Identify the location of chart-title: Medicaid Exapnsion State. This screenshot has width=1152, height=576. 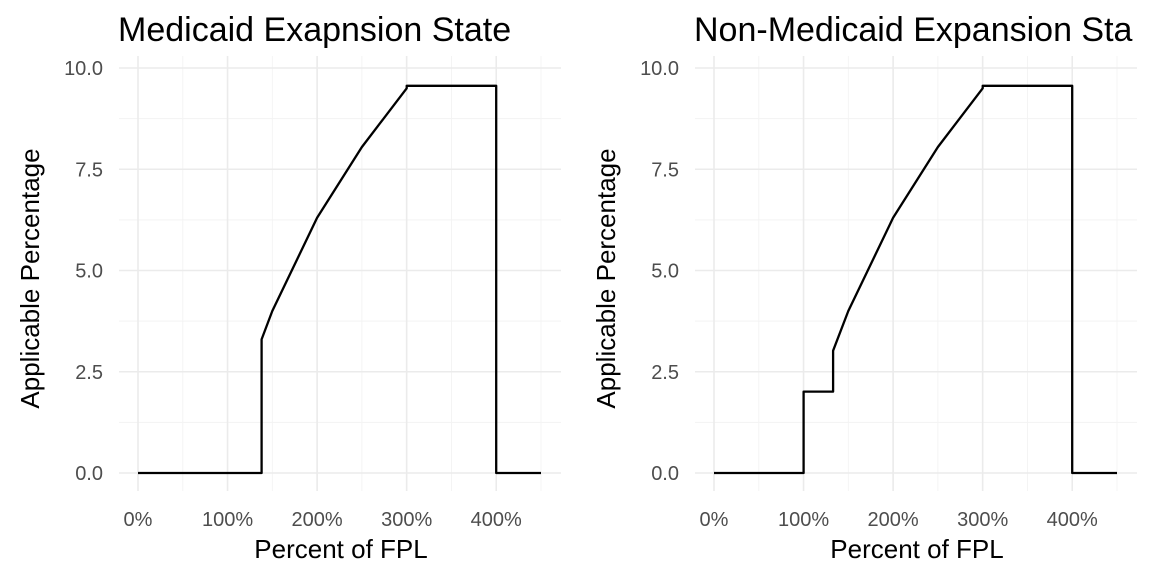
(314, 30).